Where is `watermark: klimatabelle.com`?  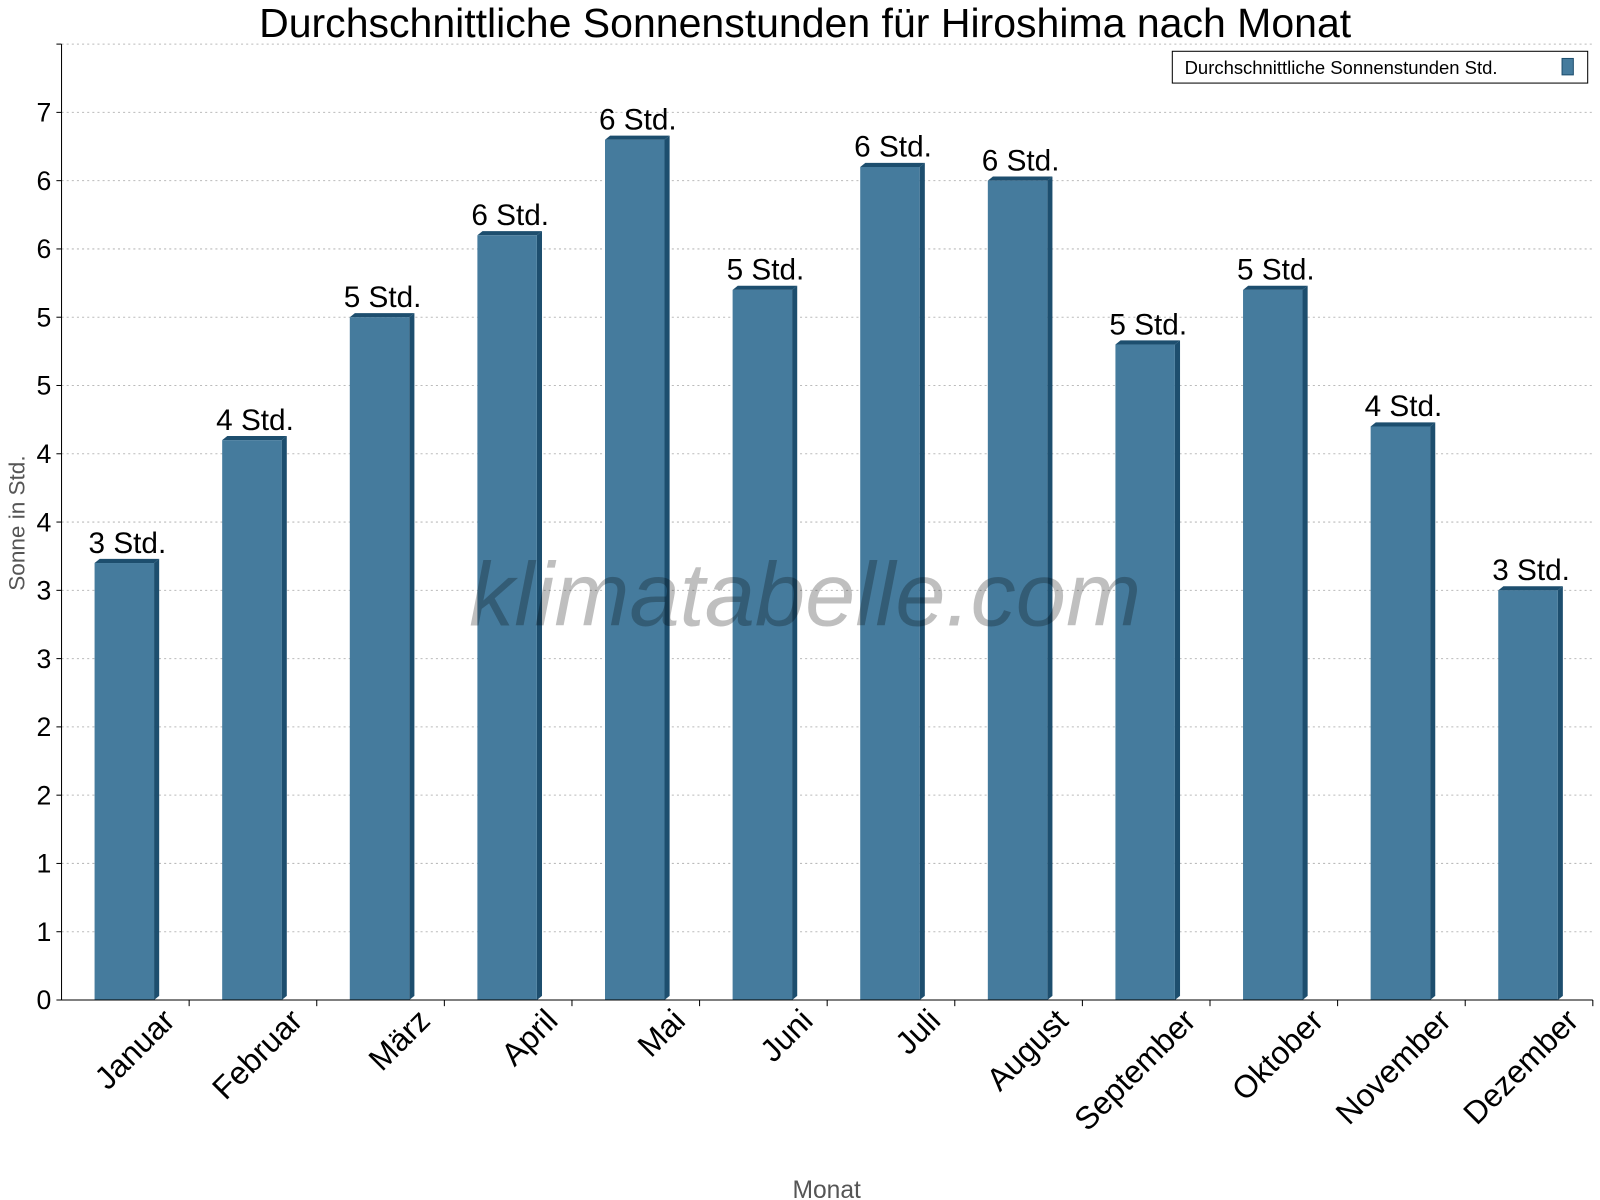
watermark: klimatabelle.com is located at coordinates (805, 595).